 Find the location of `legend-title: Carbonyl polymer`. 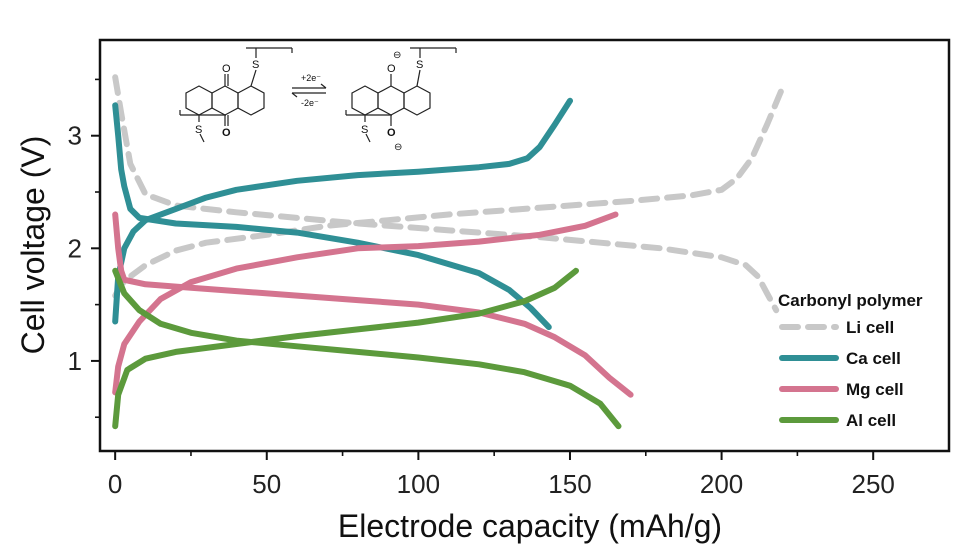

legend-title: Carbonyl polymer is located at coordinates (850, 300).